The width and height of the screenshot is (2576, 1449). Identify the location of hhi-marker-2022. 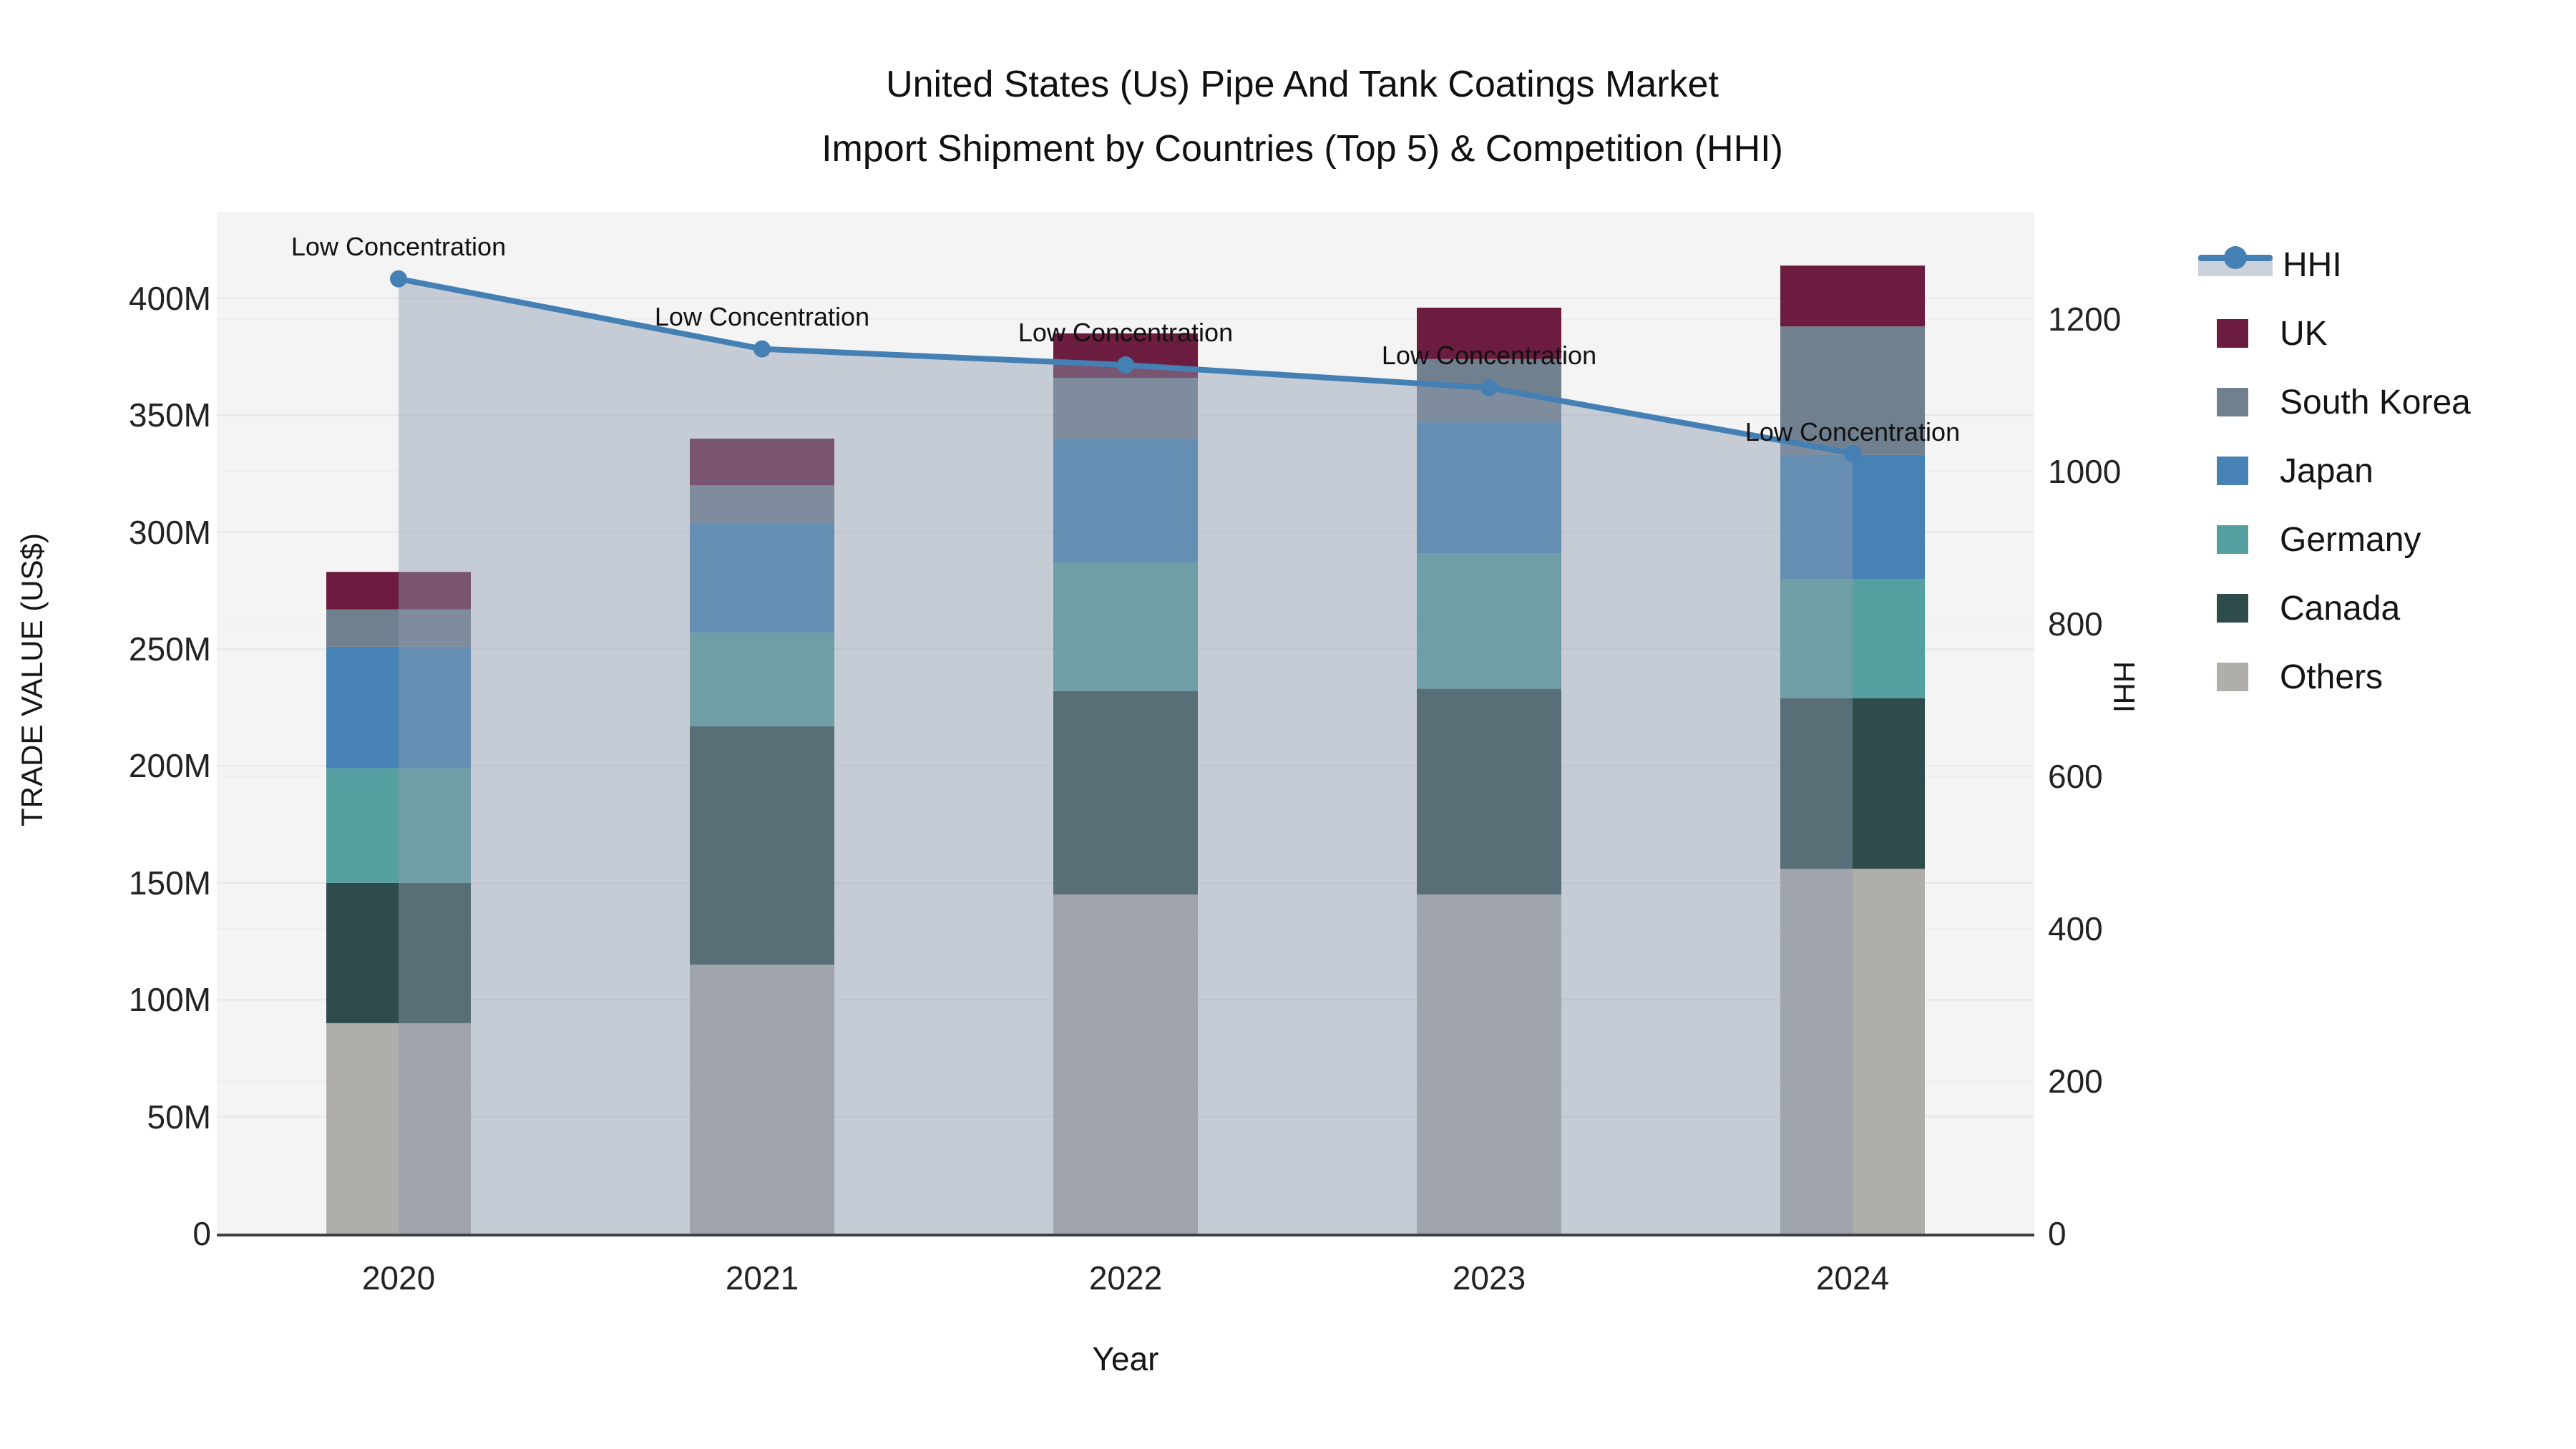
(1125, 365).